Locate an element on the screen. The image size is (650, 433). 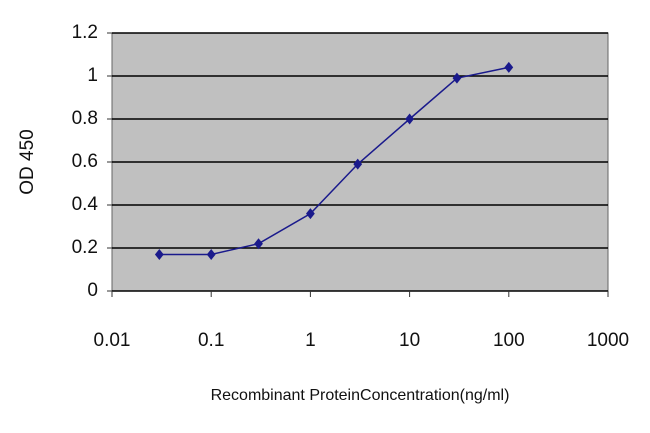
y-tick-label: 1.2 is located at coordinates (85, 32).